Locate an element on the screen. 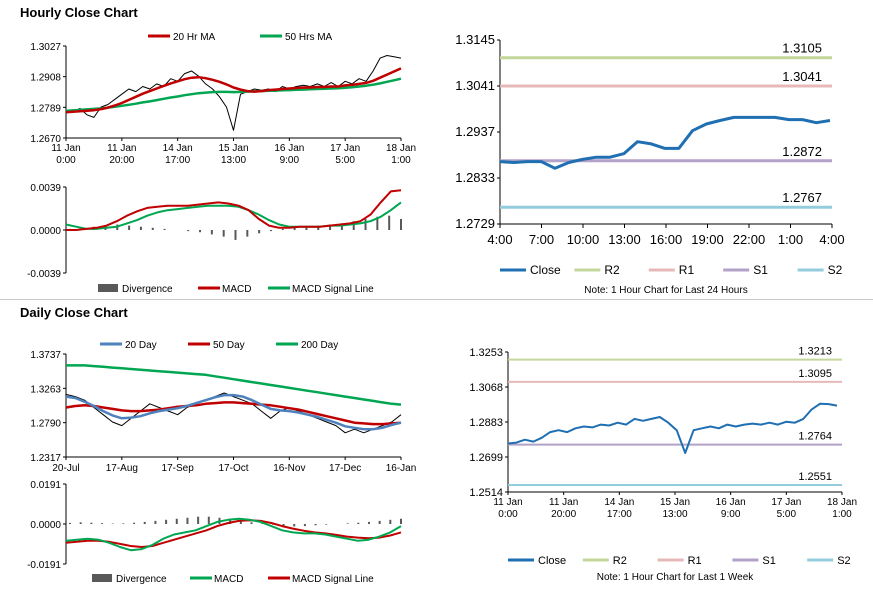  hourly-macd-y-tick-label: 0.0000 is located at coordinates (45, 231).